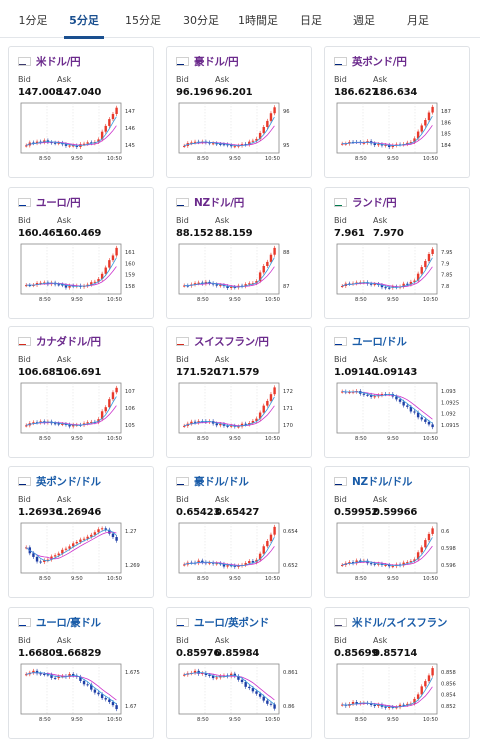 The width and height of the screenshot is (480, 744). What do you see at coordinates (311, 20) in the screenshot?
I see `tab-daily: 日足` at bounding box center [311, 20].